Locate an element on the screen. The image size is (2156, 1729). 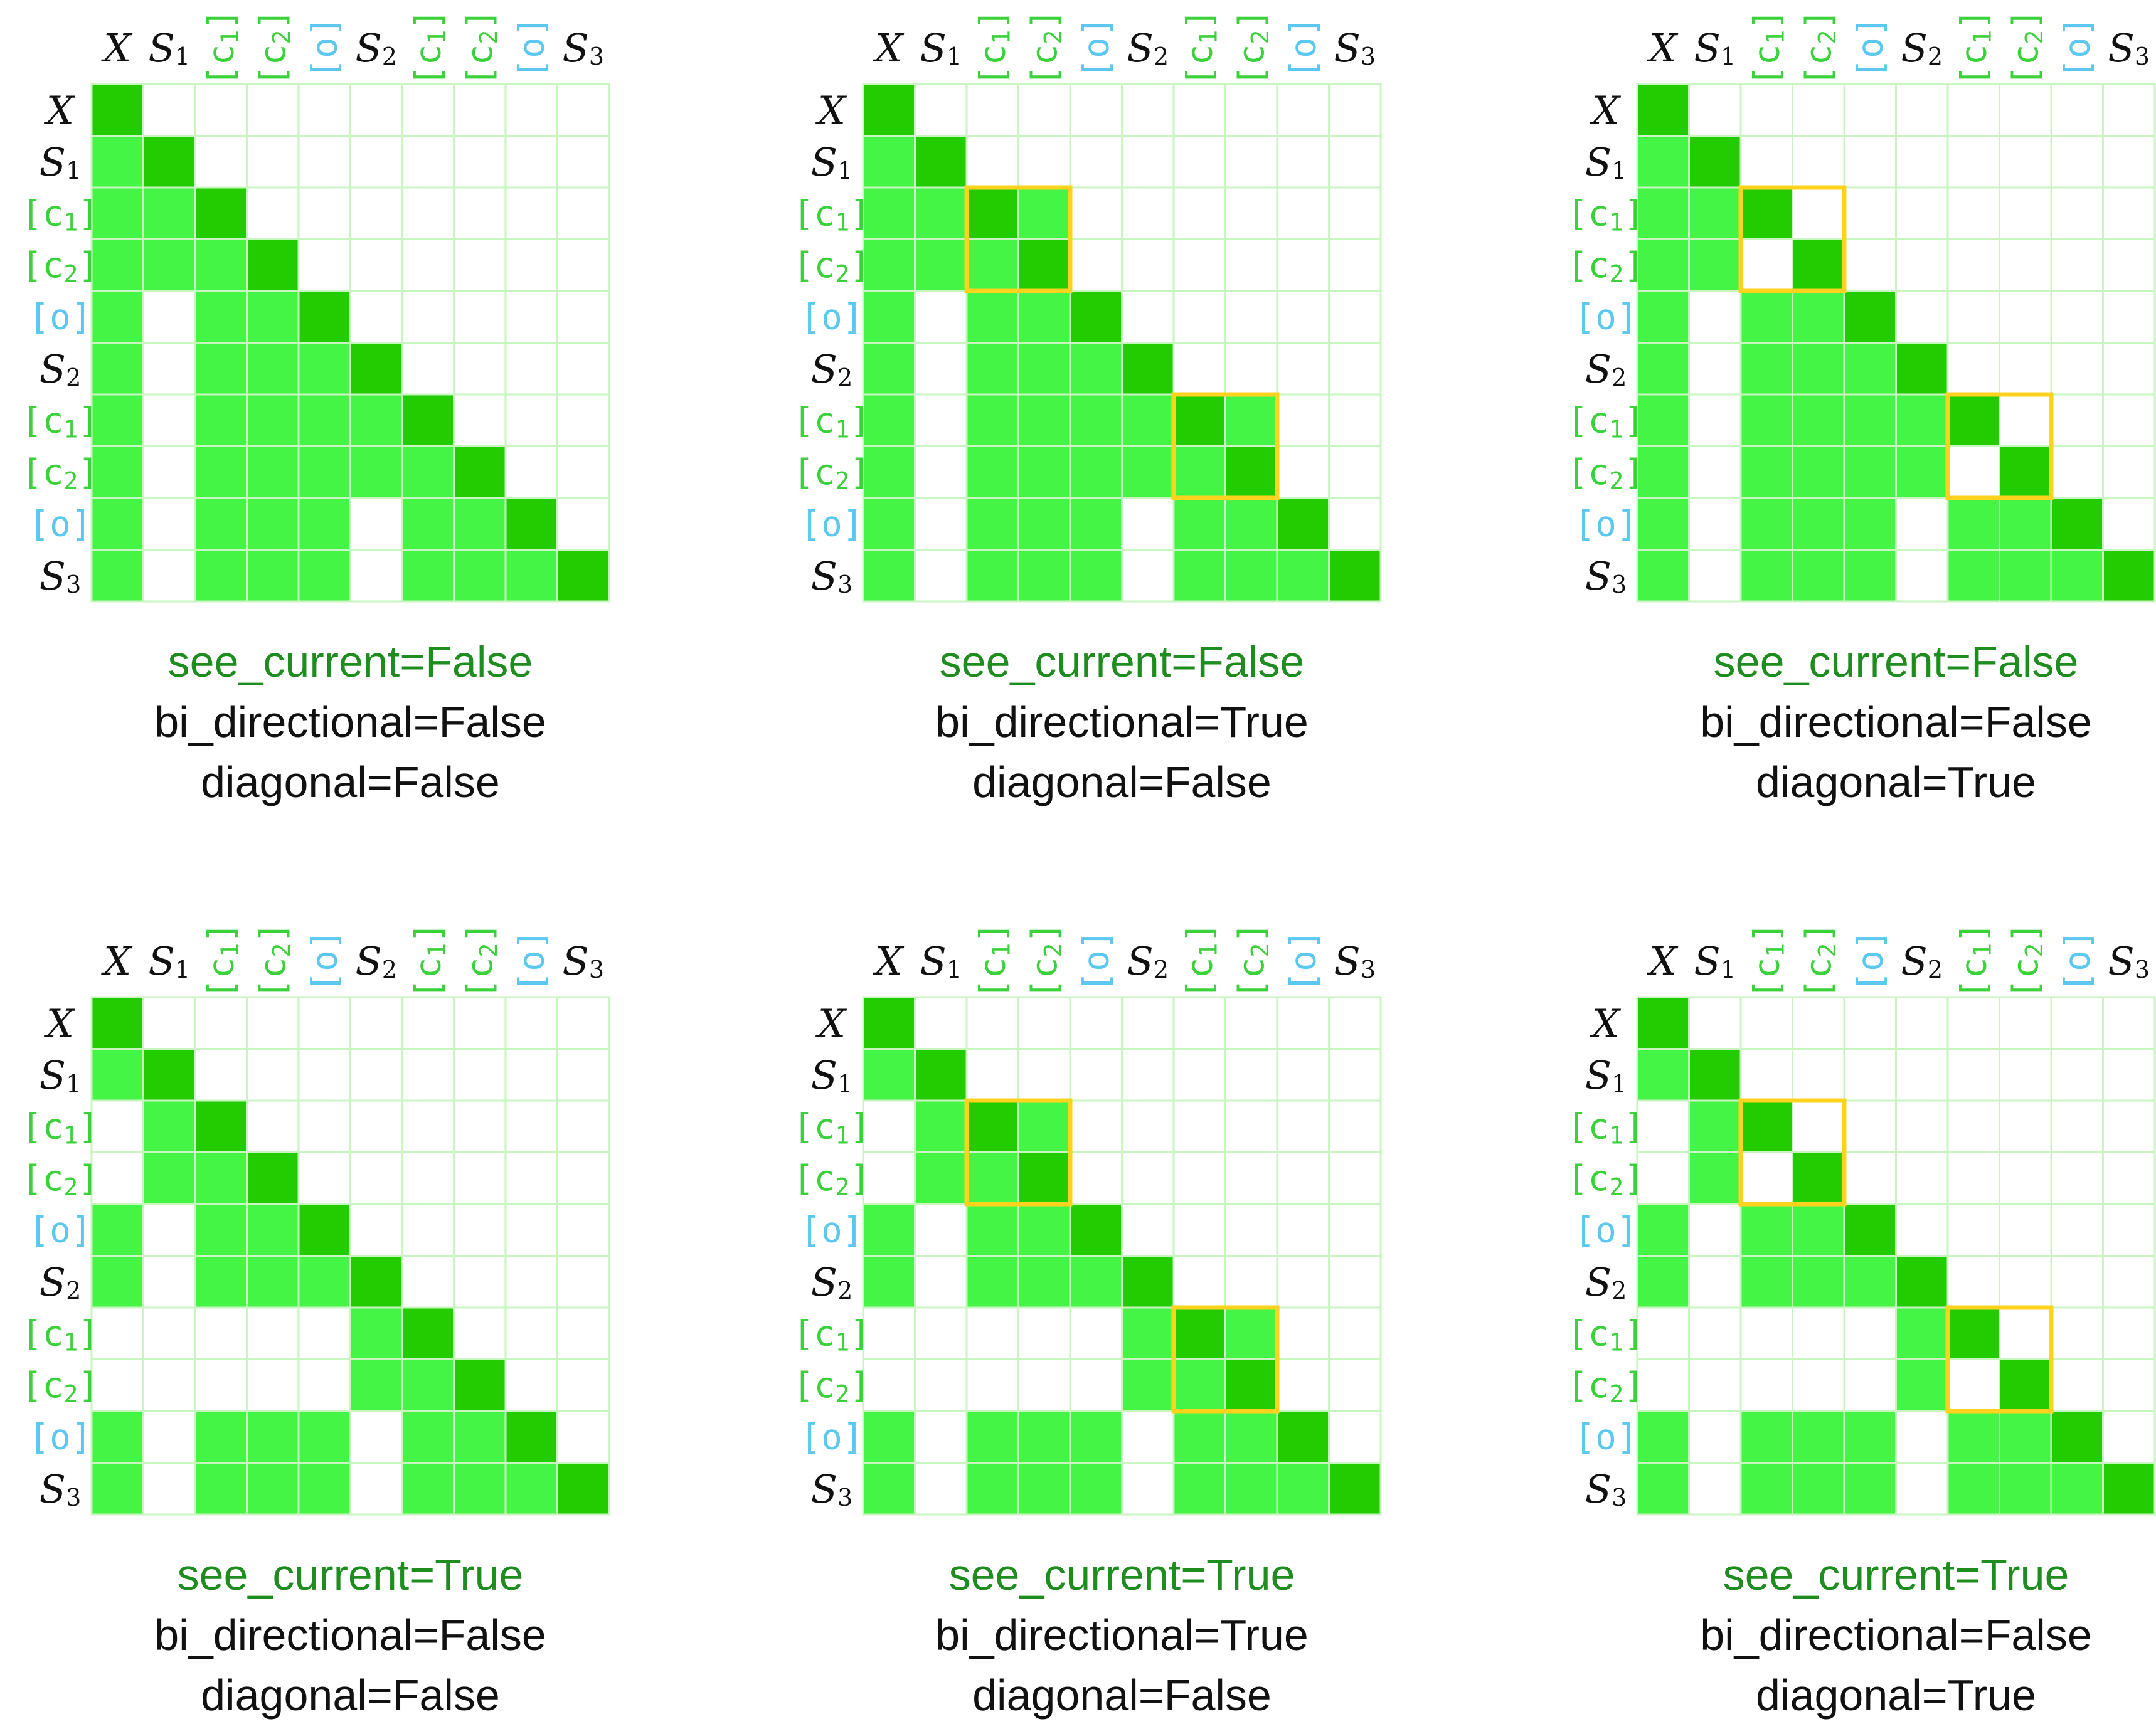
see-current-caption: see_current=False is located at coordinates (1896, 661).